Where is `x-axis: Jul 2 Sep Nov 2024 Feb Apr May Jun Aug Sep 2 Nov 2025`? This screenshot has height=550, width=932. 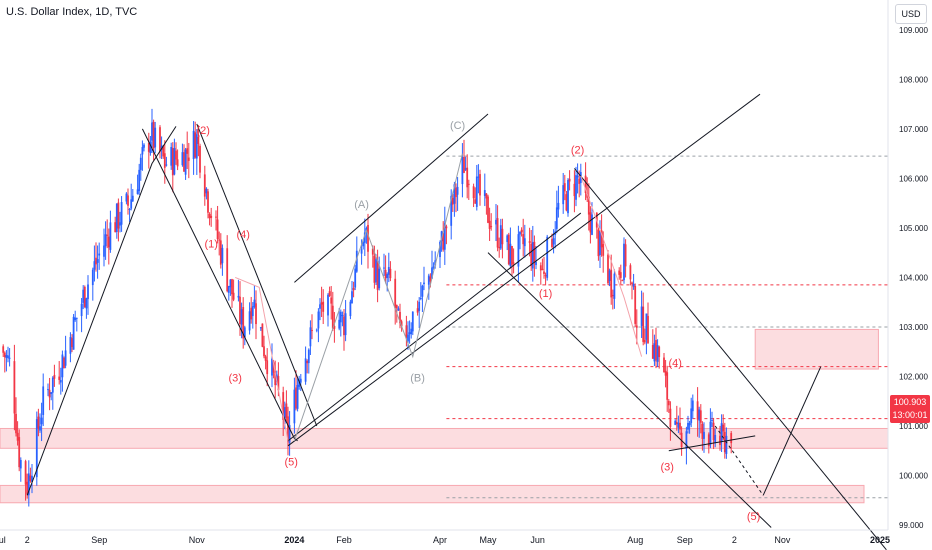
x-axis: Jul 2 Sep Nov 2024 Feb Apr May Jun Aug Sep 2 Nov 2025 is located at coordinates (445, 540).